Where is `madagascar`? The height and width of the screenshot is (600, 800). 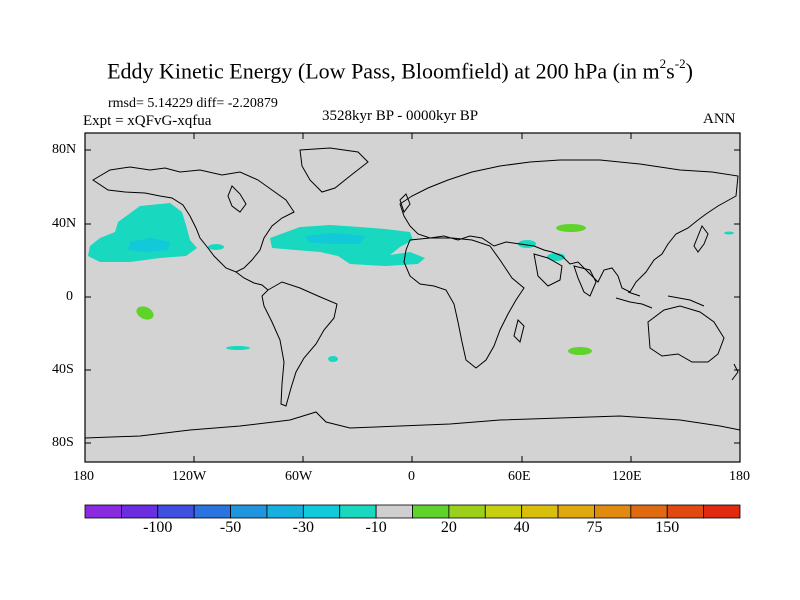
madagascar is located at coordinates (519, 331).